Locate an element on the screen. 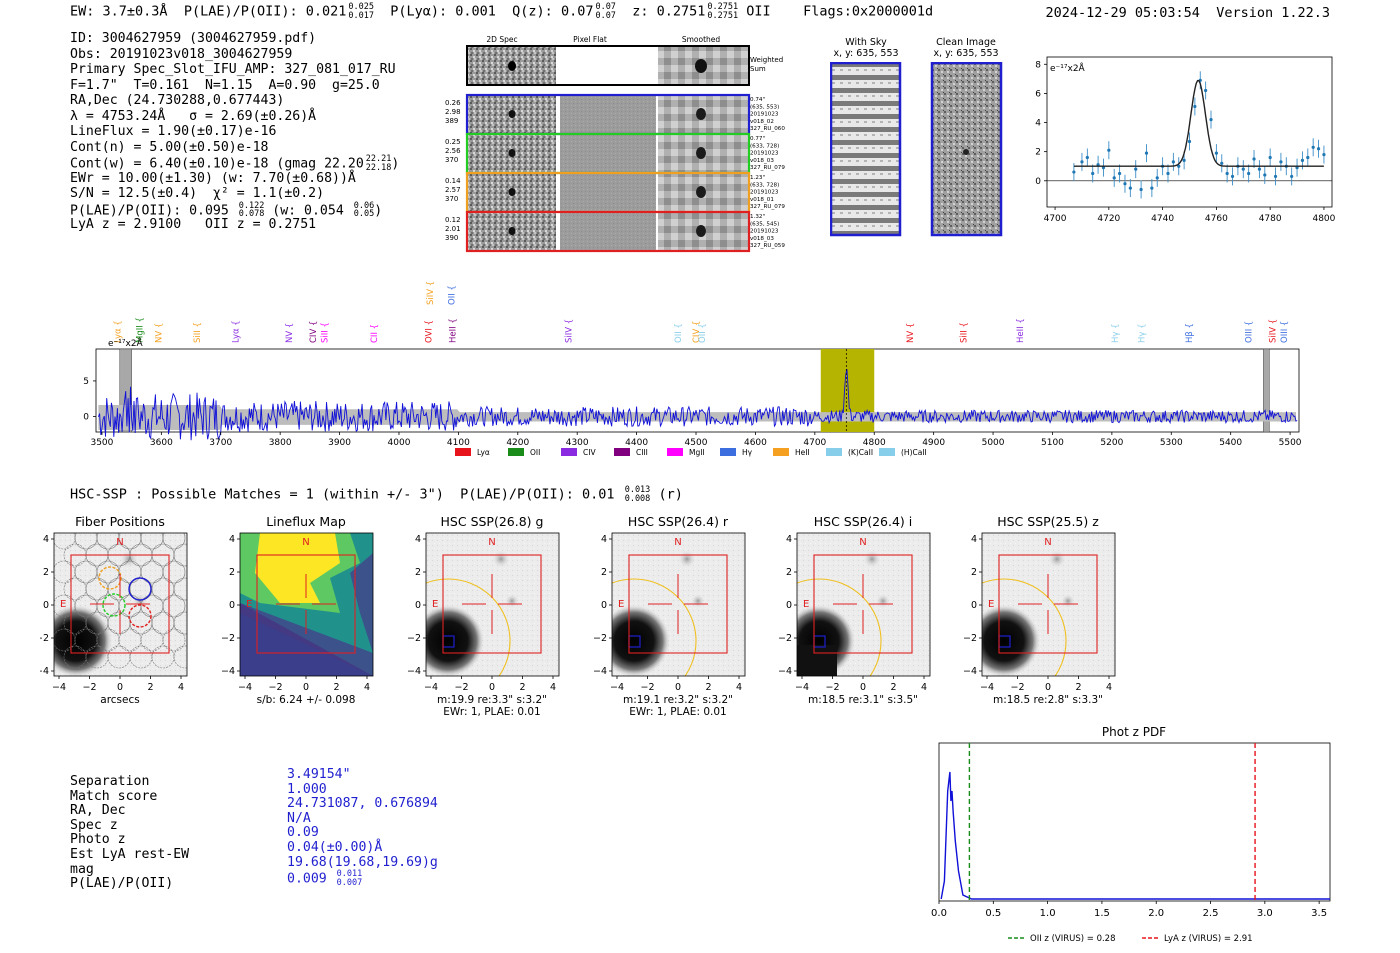 This screenshot has height=953, width=1400. info-lambda: λ = 4753.24Å σ = 2.69(±0.26)Å is located at coordinates (193, 116).